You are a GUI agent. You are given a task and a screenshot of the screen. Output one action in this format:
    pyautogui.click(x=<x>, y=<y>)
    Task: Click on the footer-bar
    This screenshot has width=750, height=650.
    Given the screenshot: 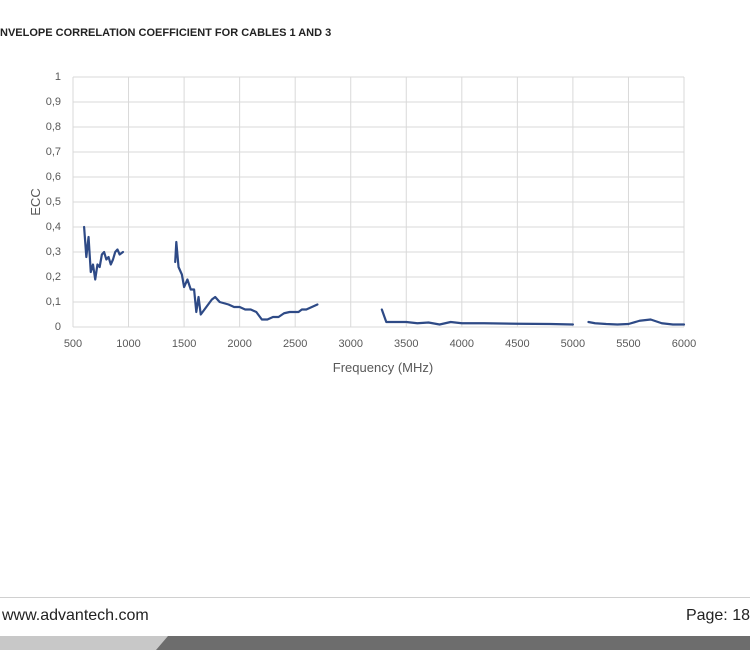 What is the action you would take?
    pyautogui.click(x=375, y=643)
    